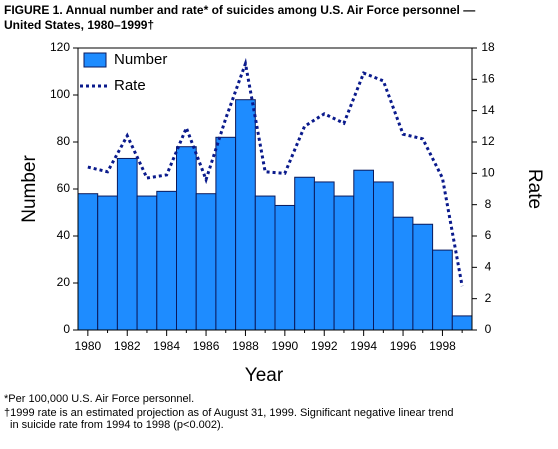  I want to click on legend-swatch, so click(95, 60).